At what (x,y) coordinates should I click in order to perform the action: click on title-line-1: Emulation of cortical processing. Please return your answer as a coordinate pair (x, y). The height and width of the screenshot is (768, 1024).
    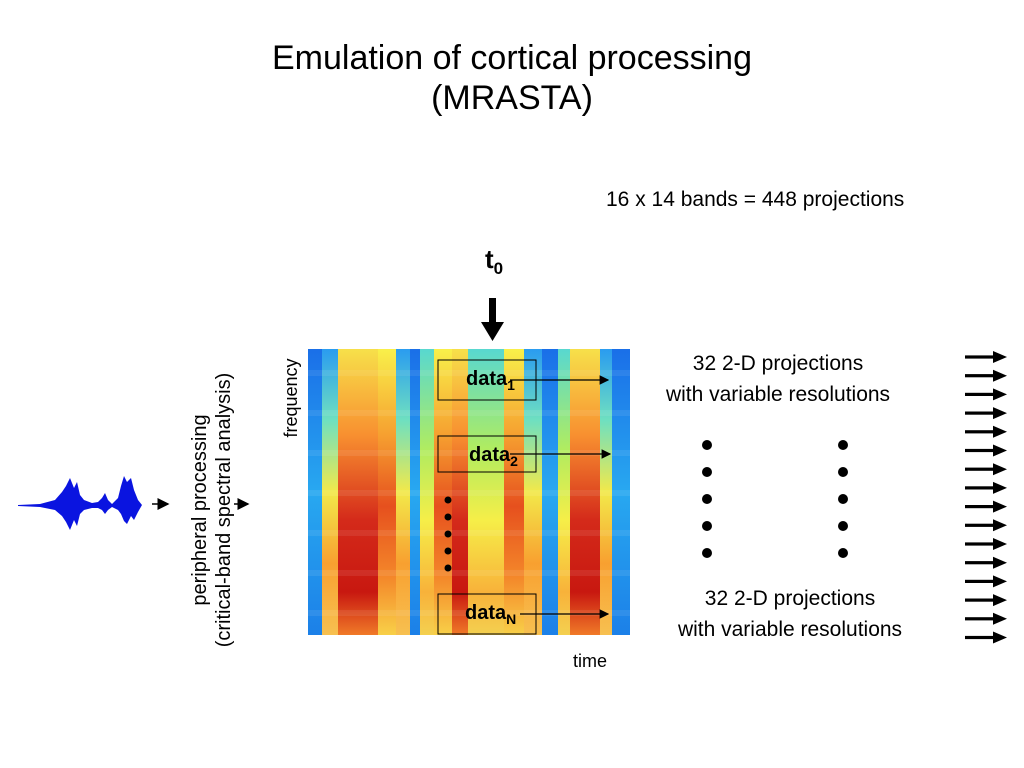
    Looking at the image, I should click on (511, 58).